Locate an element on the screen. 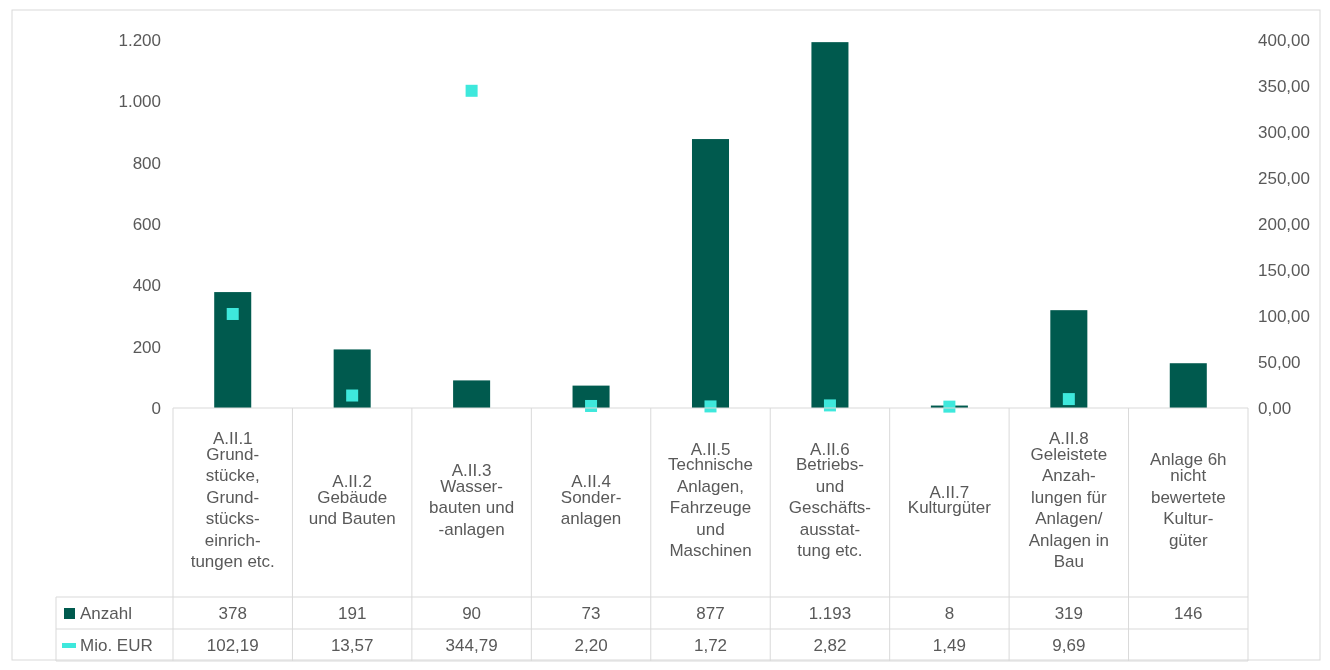 This screenshot has width=1330, height=670. data-label: 1.193 is located at coordinates (830, 613).